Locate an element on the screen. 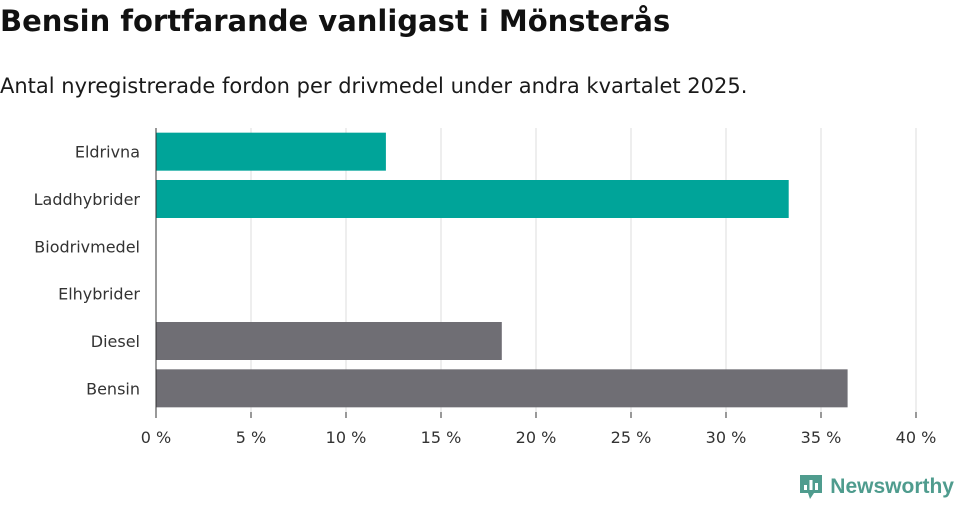 The image size is (960, 505). chart-title: Bensin fortfarande vanligast i Mönsterås is located at coordinates (335, 21).